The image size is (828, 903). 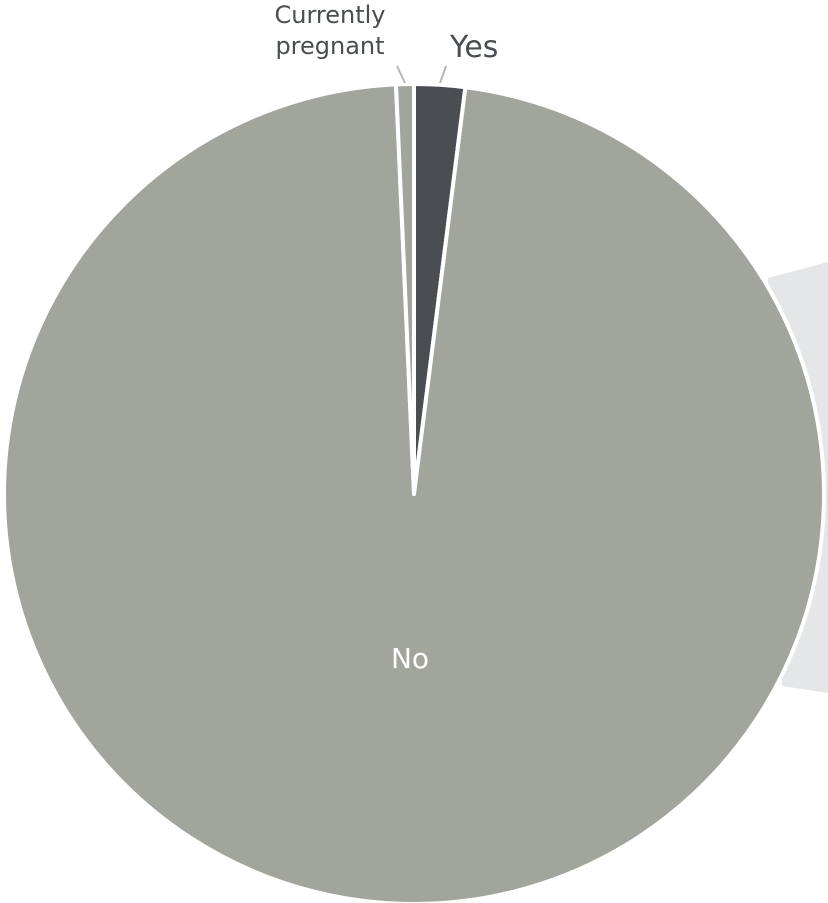 I want to click on slice-label-no: No, so click(x=410, y=658).